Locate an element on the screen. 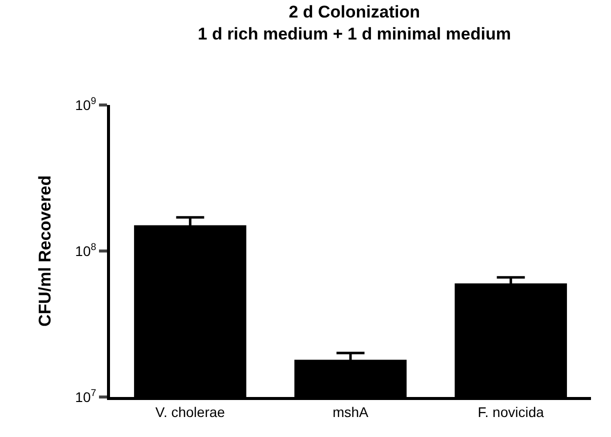 This screenshot has height=437, width=611. x-tick-label: F. novicida is located at coordinates (511, 412).